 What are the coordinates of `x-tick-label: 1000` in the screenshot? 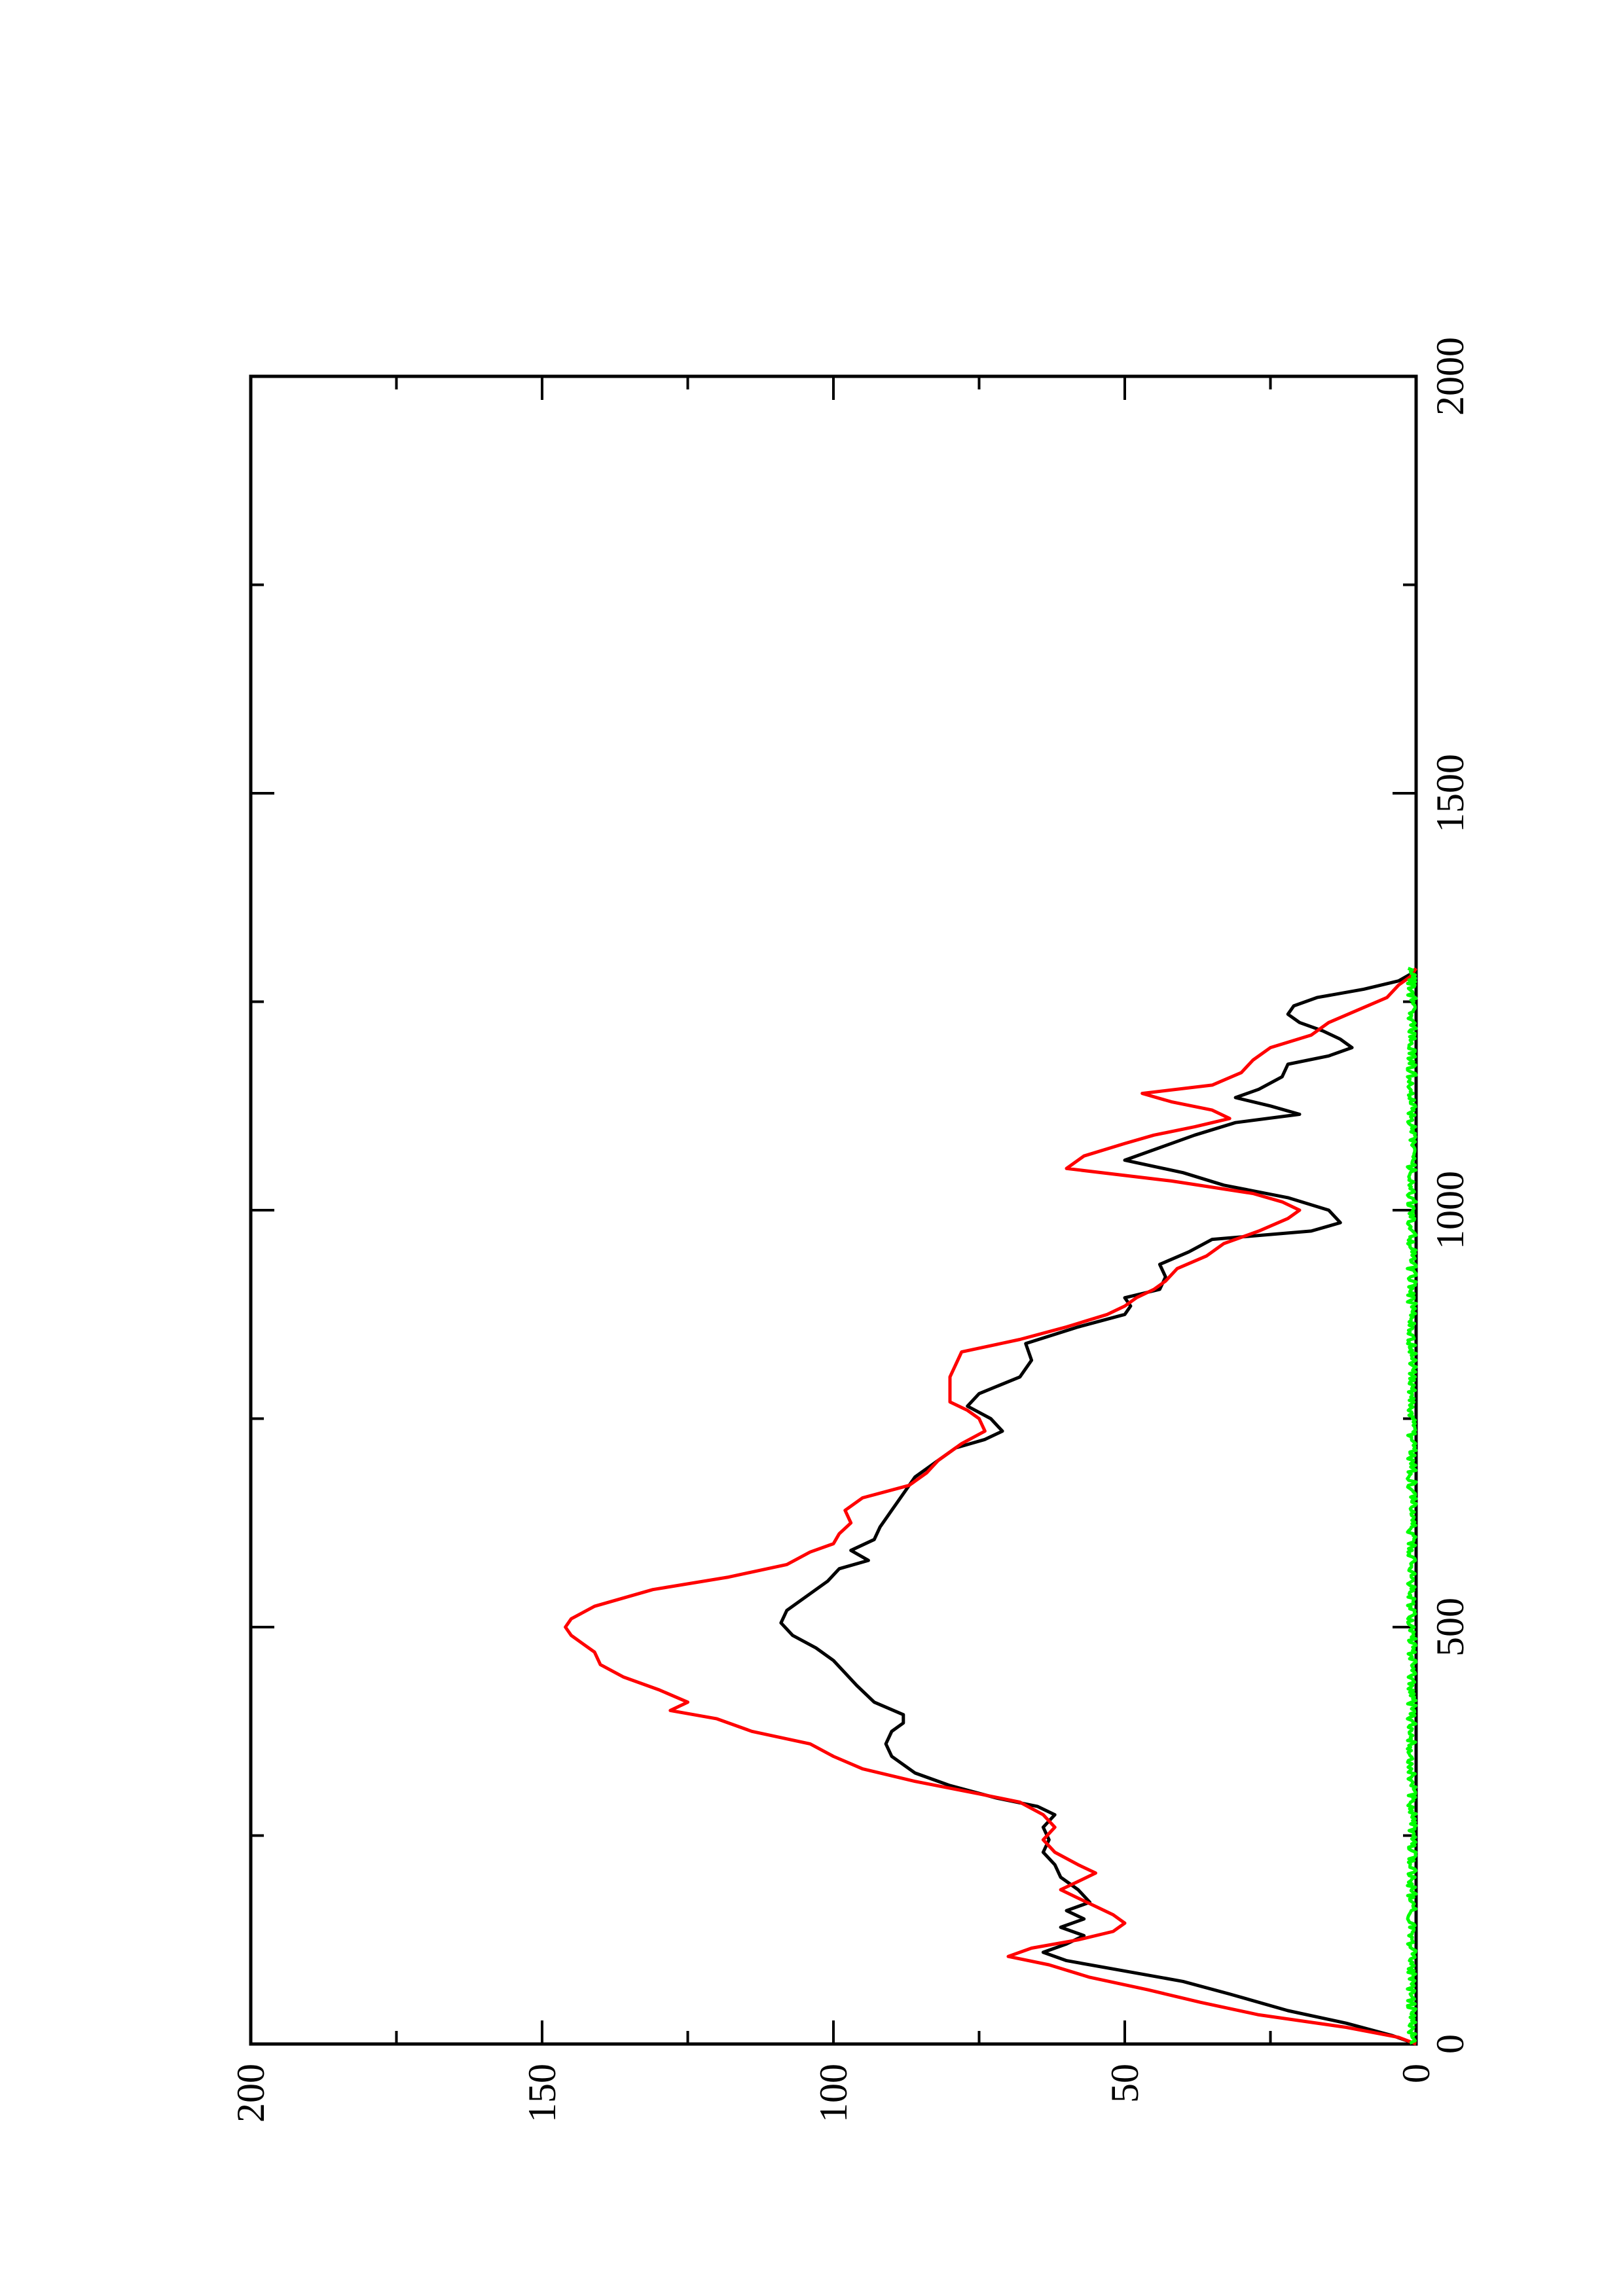 It's located at (1450, 1210).